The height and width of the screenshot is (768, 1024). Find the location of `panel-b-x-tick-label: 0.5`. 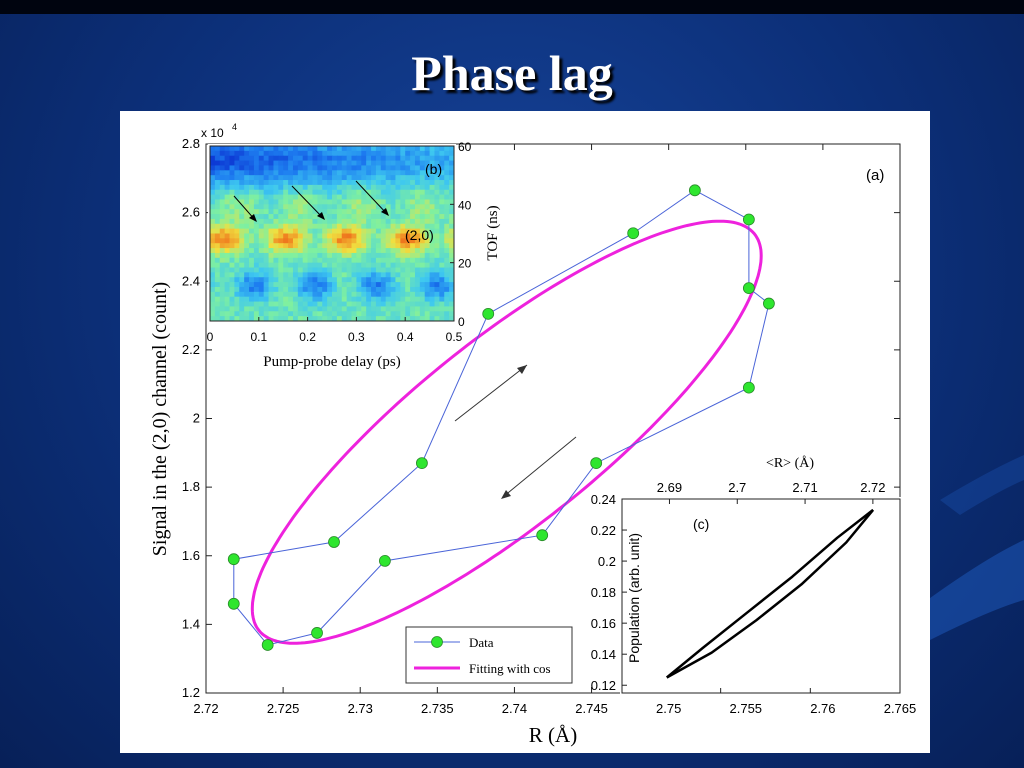

panel-b-x-tick-label: 0.5 is located at coordinates (454, 337).